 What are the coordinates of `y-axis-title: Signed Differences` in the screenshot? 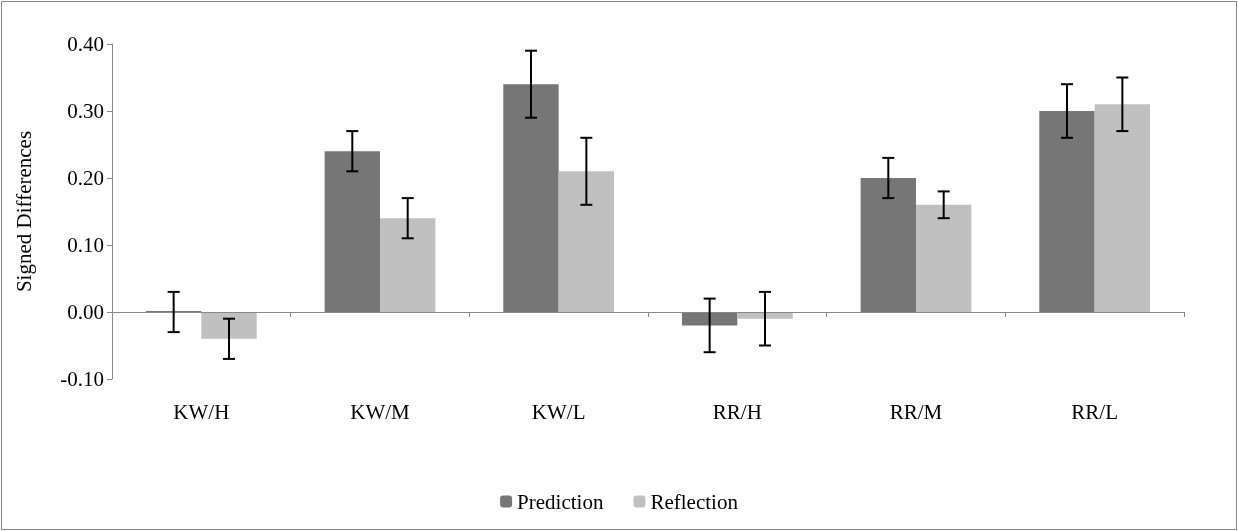 It's located at (23, 211).